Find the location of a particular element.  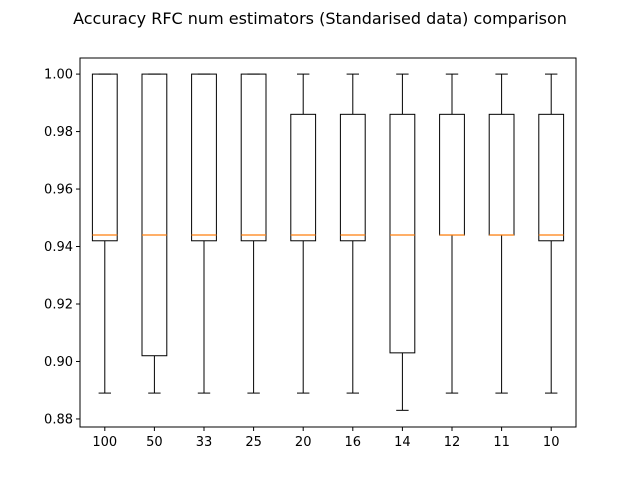

x-tick-label: 100 is located at coordinates (104, 442).